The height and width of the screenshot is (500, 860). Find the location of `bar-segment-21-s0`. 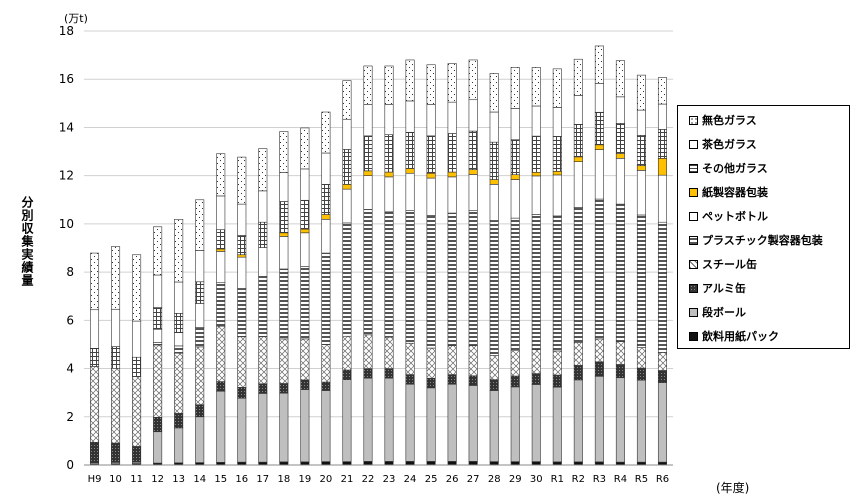

bar-segment-21-s0 is located at coordinates (347, 463).